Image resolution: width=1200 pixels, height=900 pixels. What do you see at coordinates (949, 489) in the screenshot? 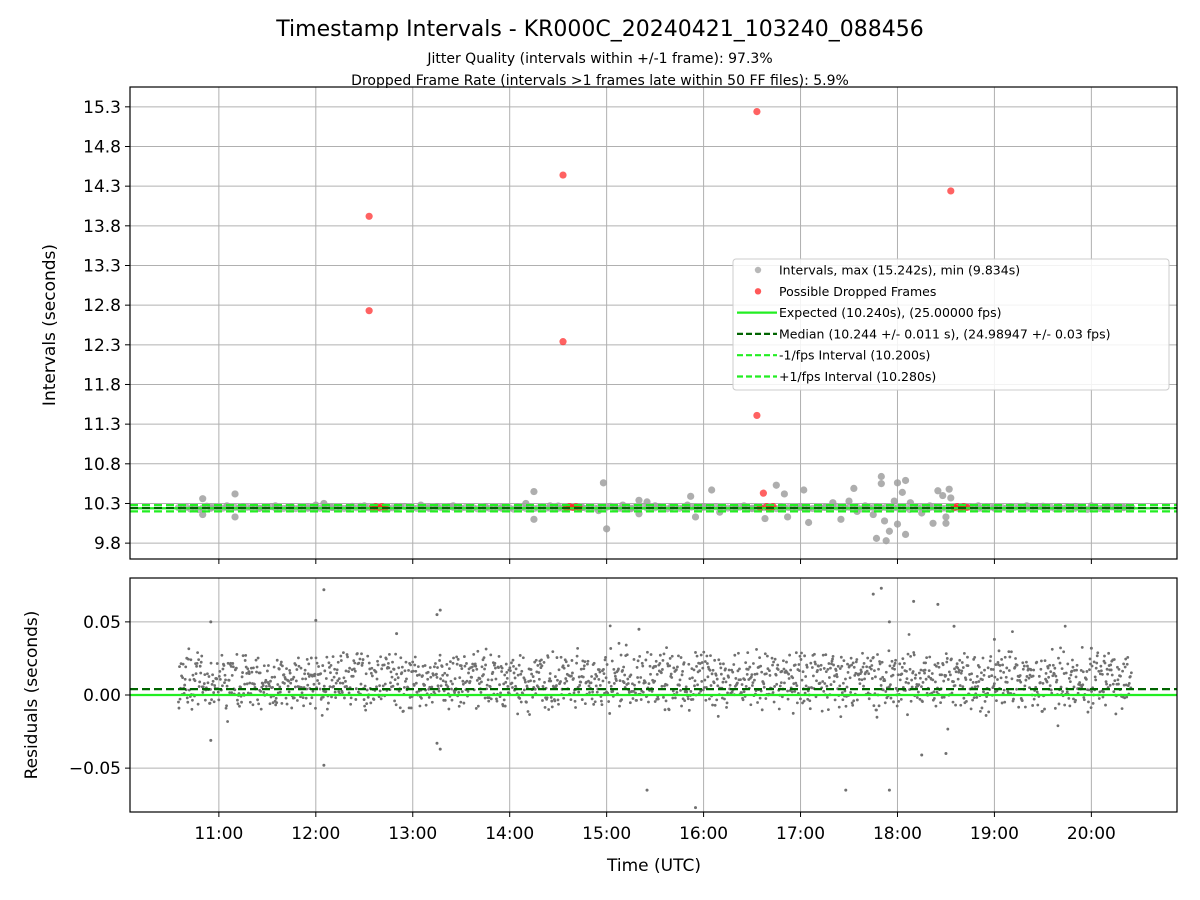
I see `interval-point` at bounding box center [949, 489].